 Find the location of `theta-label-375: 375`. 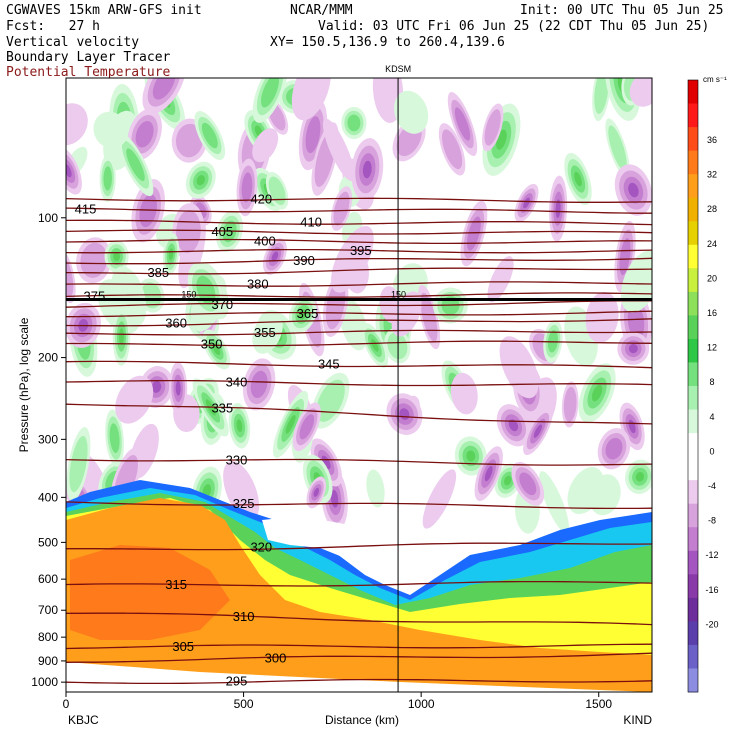

theta-label-375: 375 is located at coordinates (95, 296).